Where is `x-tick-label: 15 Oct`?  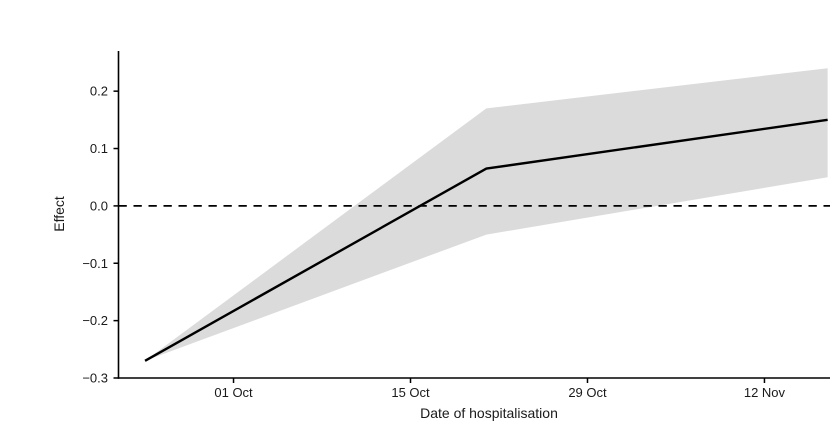 x-tick-label: 15 Oct is located at coordinates (410, 392).